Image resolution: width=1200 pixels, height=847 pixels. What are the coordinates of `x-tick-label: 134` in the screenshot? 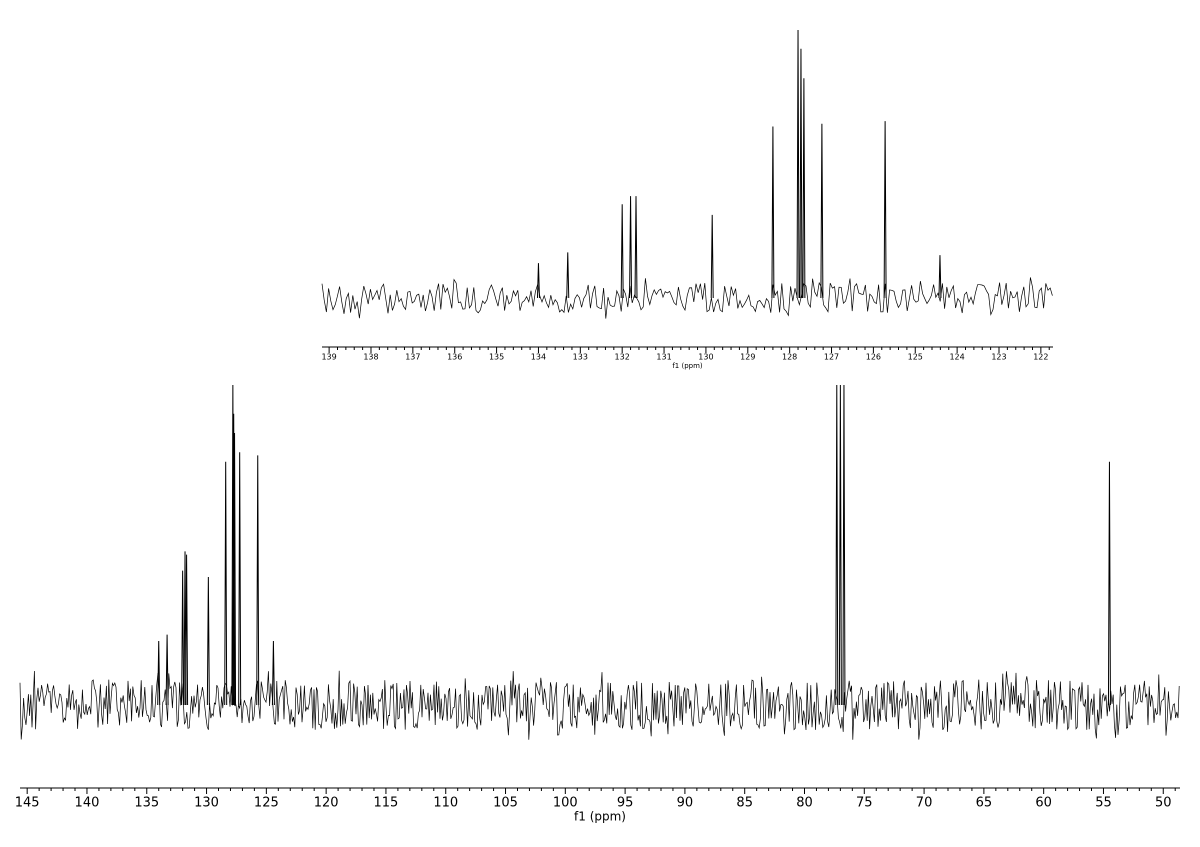 It's located at (538, 357).